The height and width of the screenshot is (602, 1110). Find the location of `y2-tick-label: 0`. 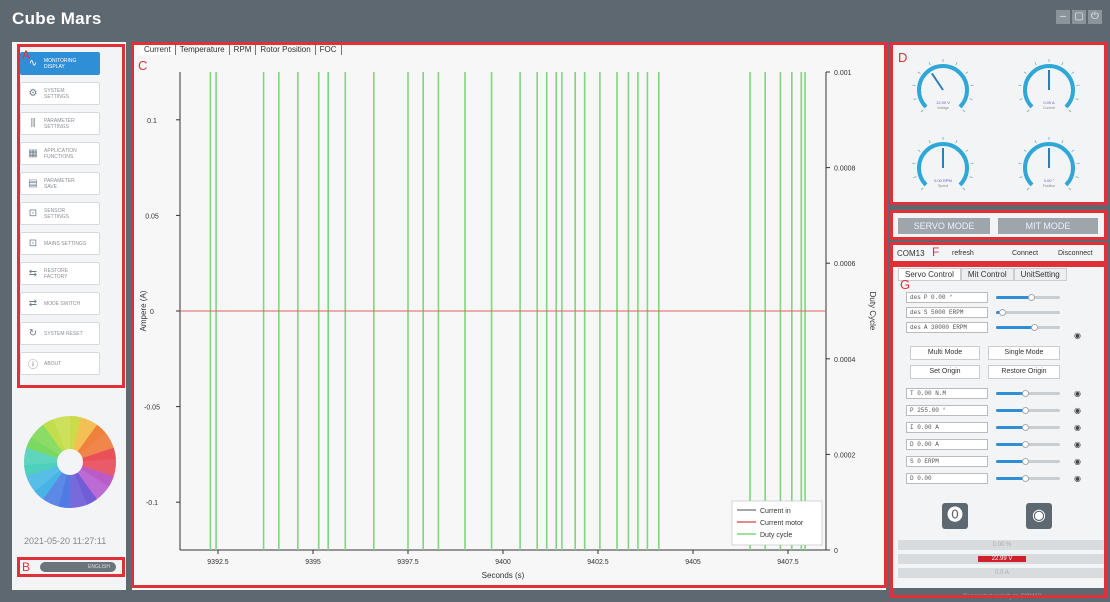

y2-tick-label: 0 is located at coordinates (836, 551).